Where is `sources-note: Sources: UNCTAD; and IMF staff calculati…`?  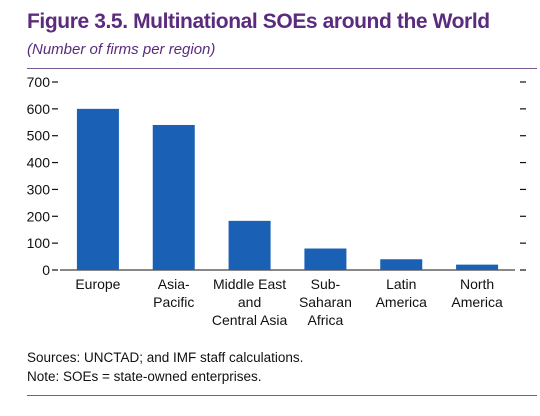
sources-note: Sources: UNCTAD; and IMF staff calculati… is located at coordinates (165, 357).